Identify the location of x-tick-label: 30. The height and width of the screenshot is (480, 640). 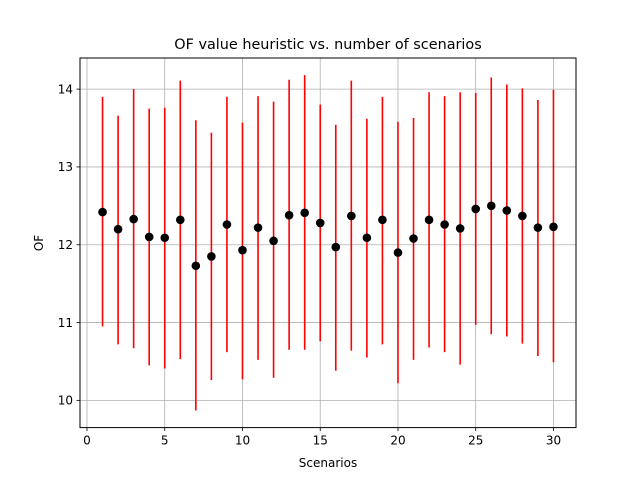
(553, 441).